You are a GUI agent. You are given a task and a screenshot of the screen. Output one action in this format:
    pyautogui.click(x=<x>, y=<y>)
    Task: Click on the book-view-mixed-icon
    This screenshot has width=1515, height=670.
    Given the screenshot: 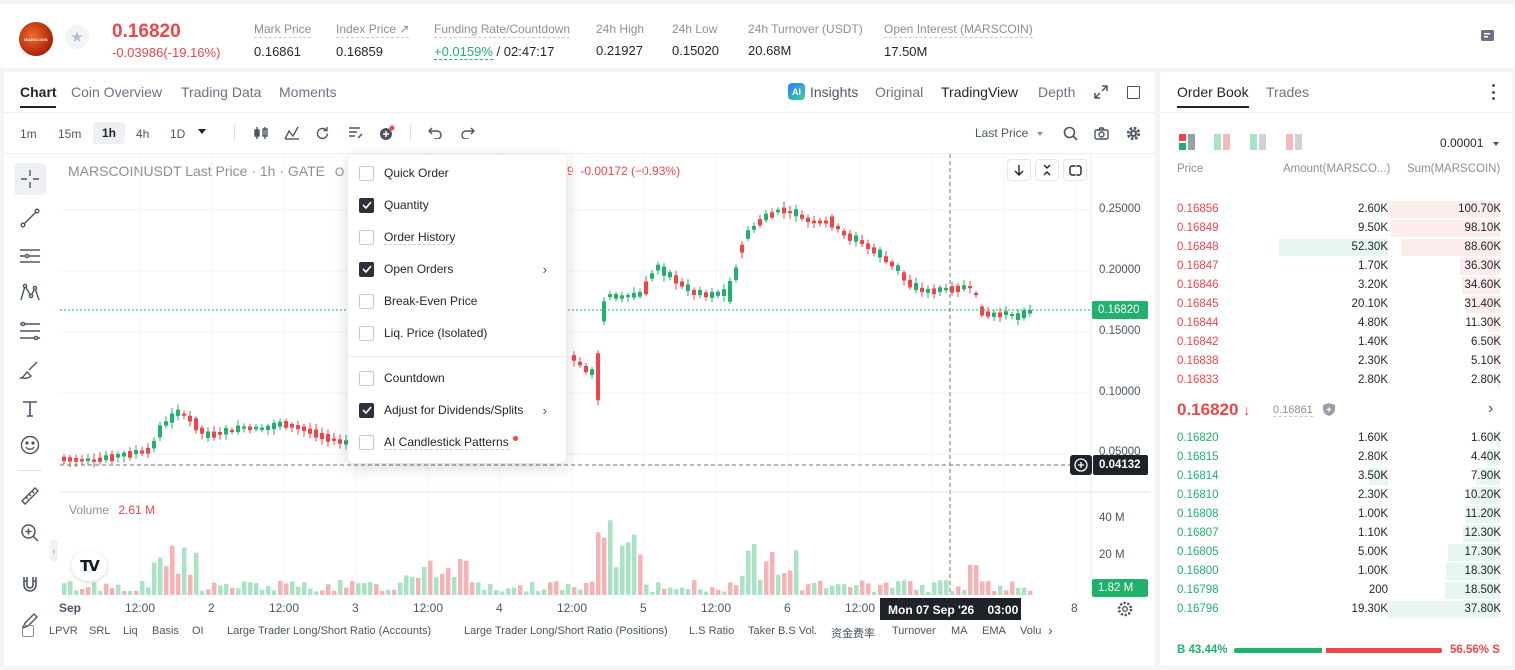 What is the action you would take?
    pyautogui.click(x=1222, y=142)
    